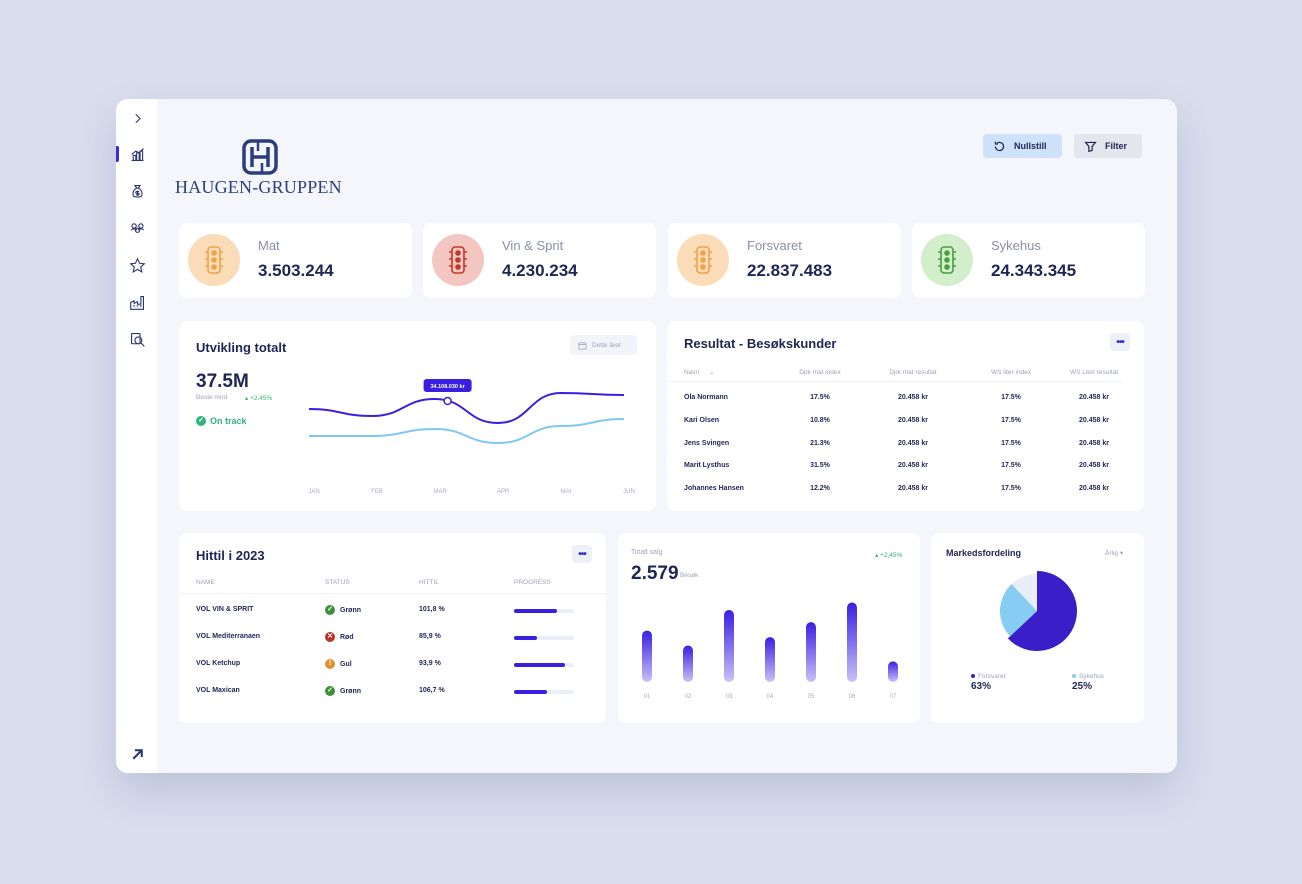  I want to click on row-hittil: 85,9 %, so click(430, 636).